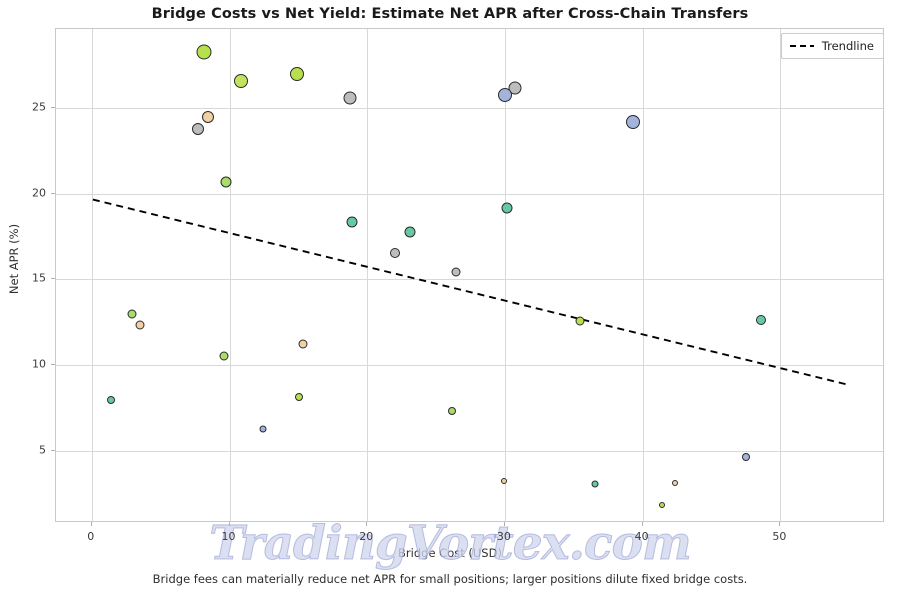 The image size is (900, 600). What do you see at coordinates (42, 450) in the screenshot?
I see `y-tick-label: 5` at bounding box center [42, 450].